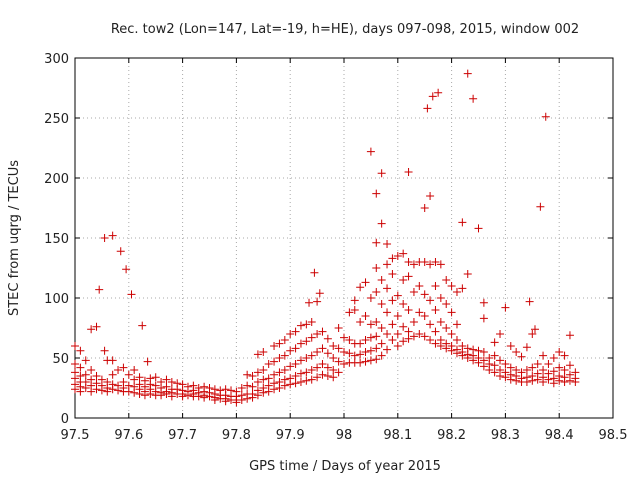  What do you see at coordinates (60, 359) in the screenshot?
I see `y-tick-label: 50` at bounding box center [60, 359].